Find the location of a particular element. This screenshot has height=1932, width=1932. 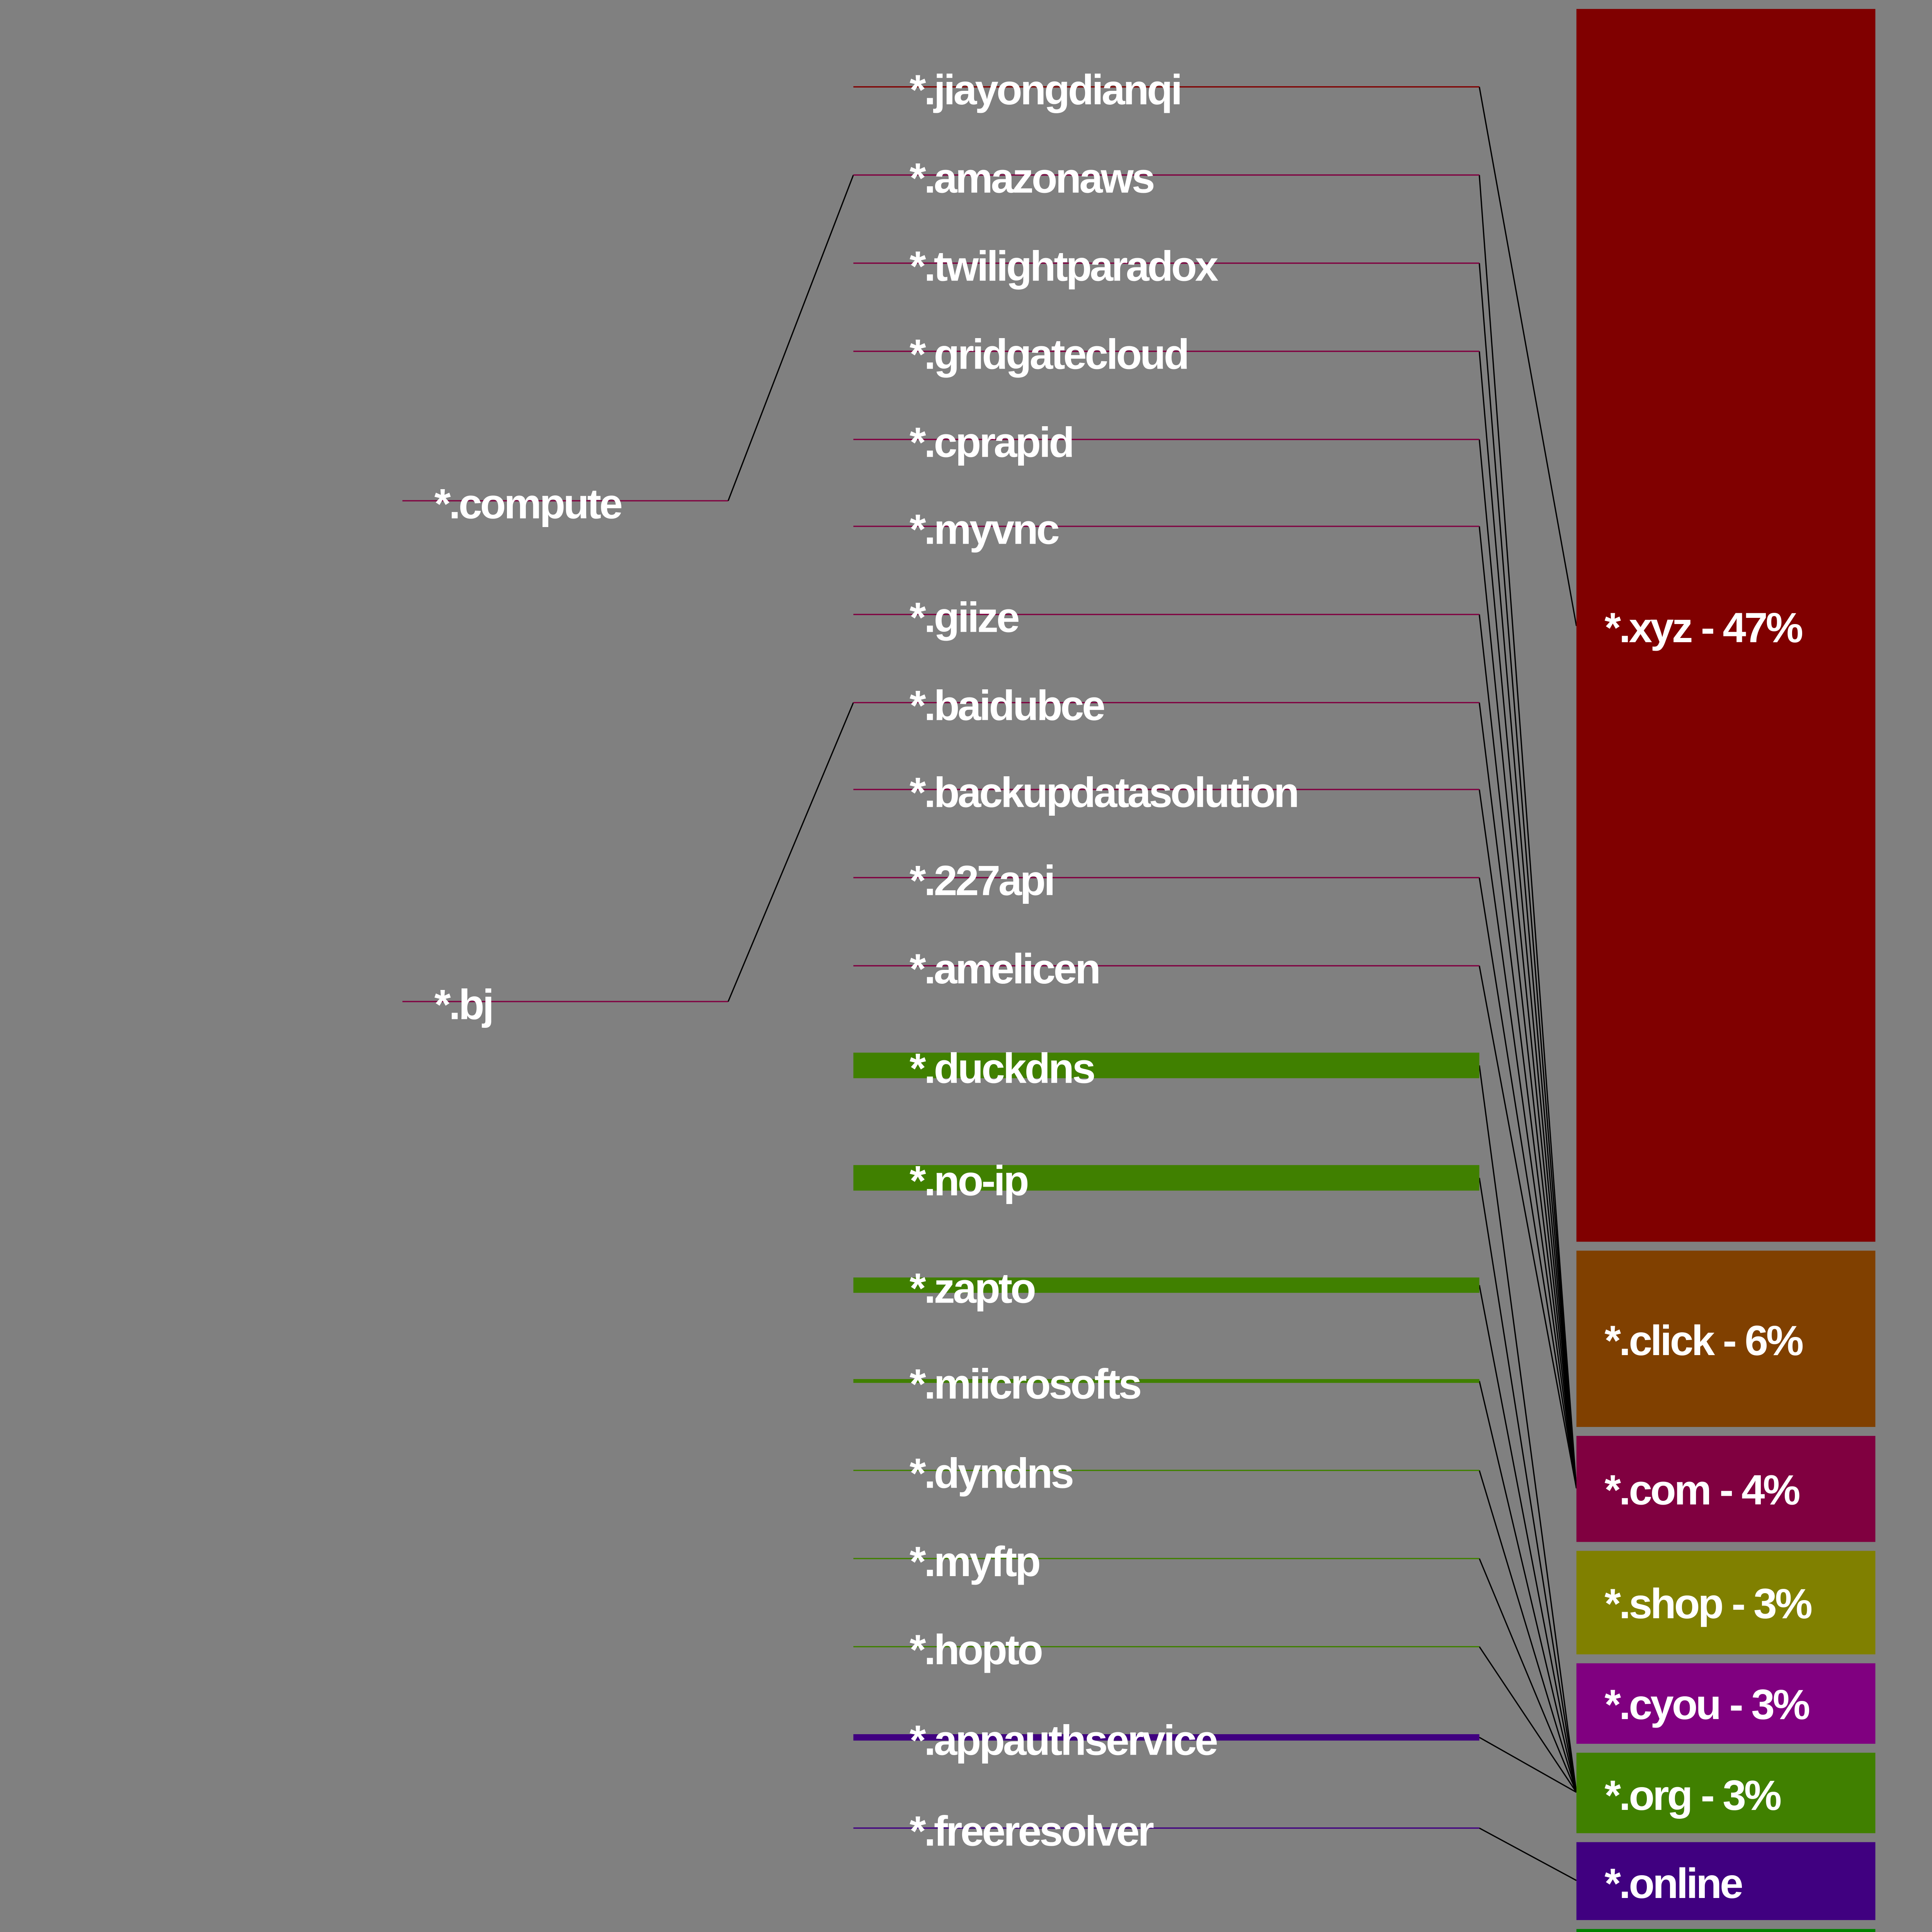

middle-node-label: *.dyndns is located at coordinates (992, 1474).